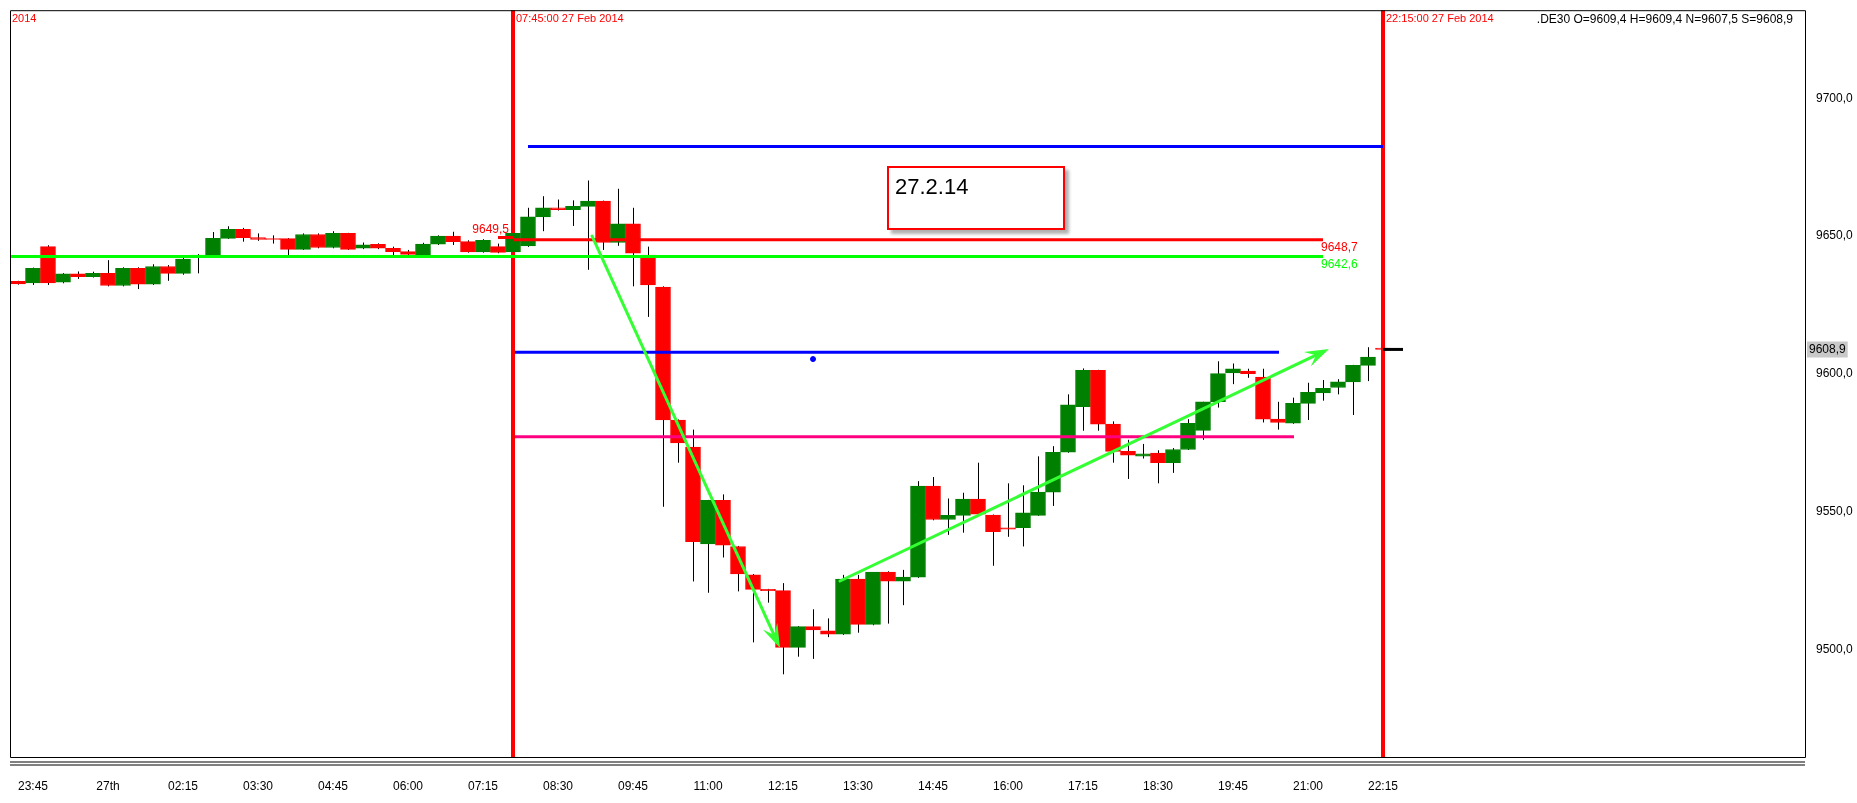 The image size is (1857, 803). Describe the element at coordinates (1340, 247) in the screenshot. I see `series-label: 9648,7` at that location.